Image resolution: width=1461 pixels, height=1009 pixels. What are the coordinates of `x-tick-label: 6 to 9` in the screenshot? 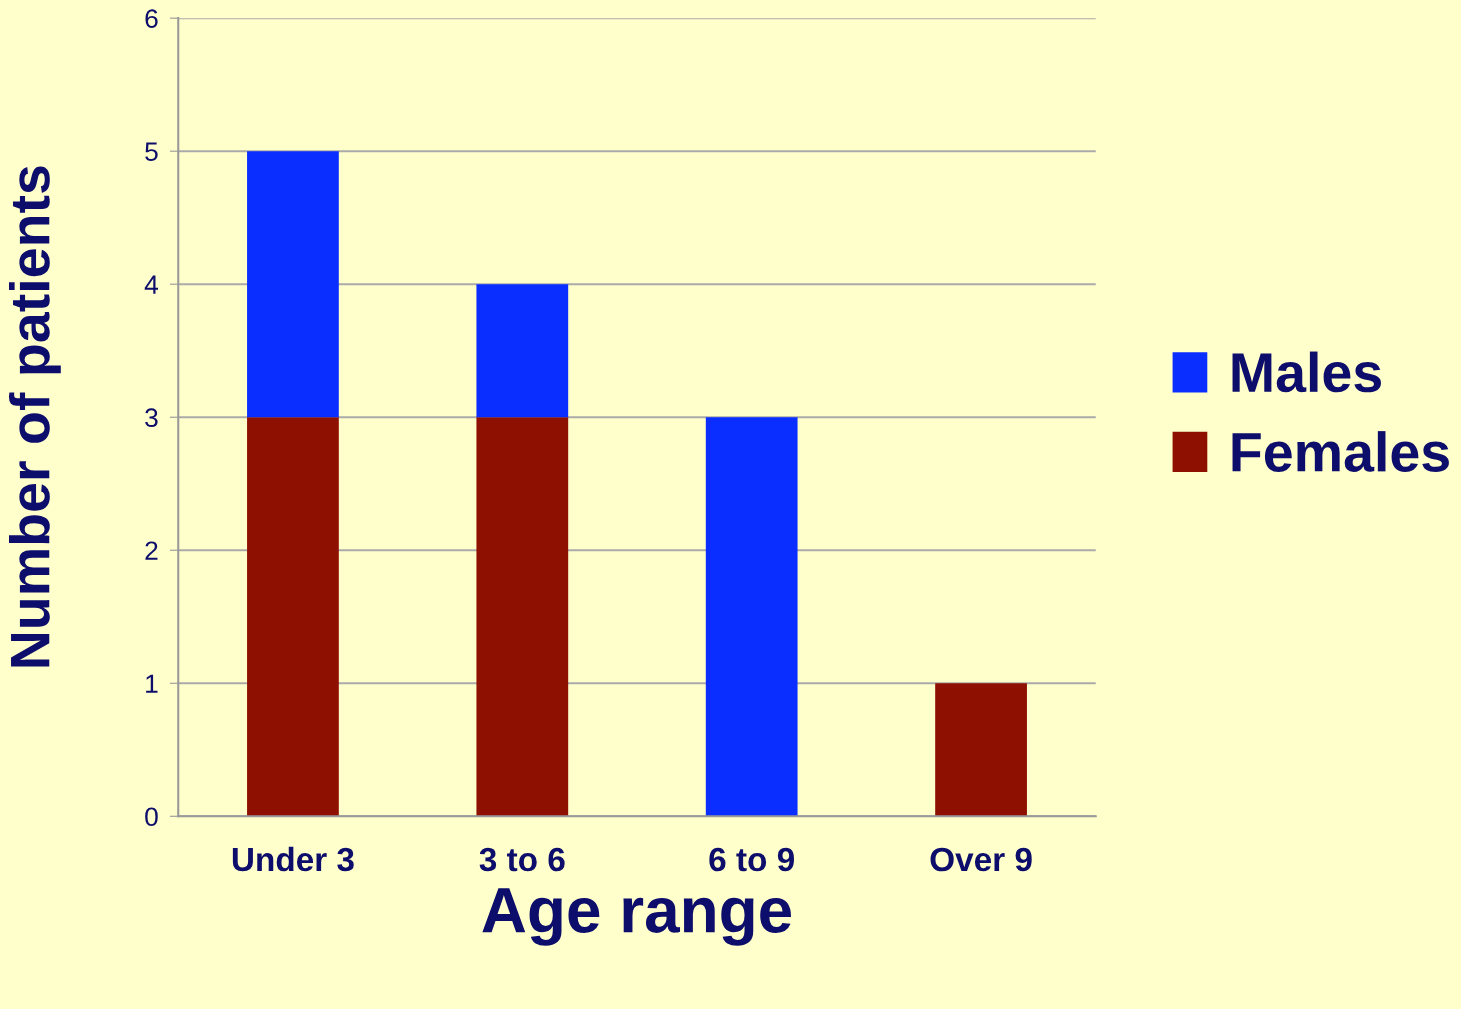 It's located at (751, 859).